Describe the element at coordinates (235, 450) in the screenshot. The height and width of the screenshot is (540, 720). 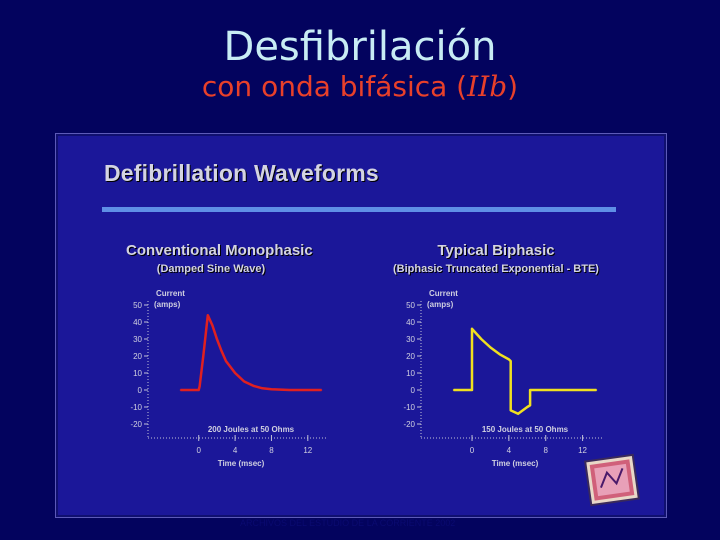
I see `mono-xtick-label: 4` at that location.